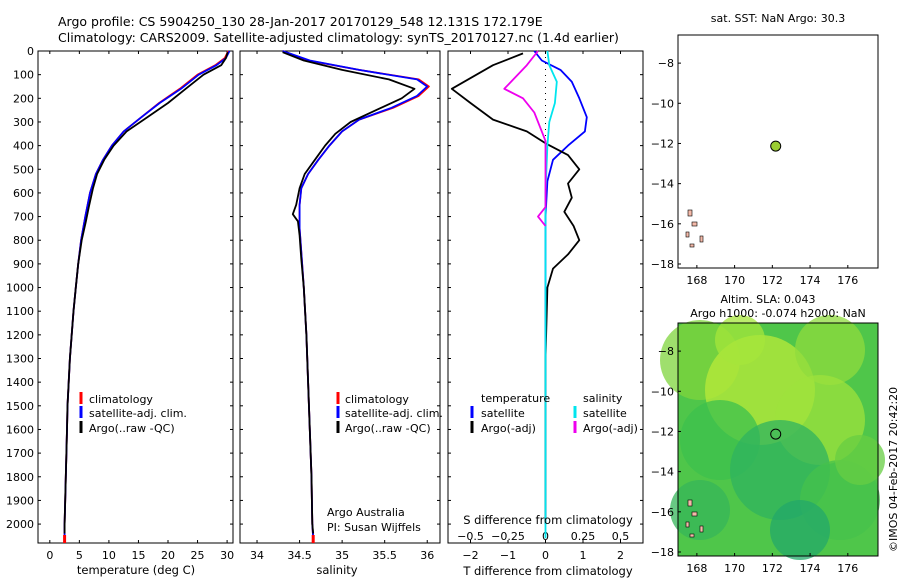 This screenshot has width=900, height=580. Describe the element at coordinates (20, 429) in the screenshot. I see `y-tick-label: 1600` at that location.